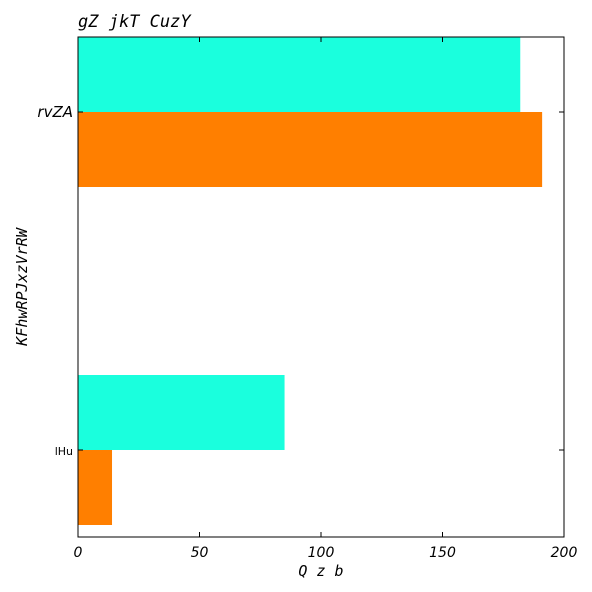 This screenshot has width=592, height=592. I want to click on chart-title: gZ jkT CuzY, so click(135, 22).